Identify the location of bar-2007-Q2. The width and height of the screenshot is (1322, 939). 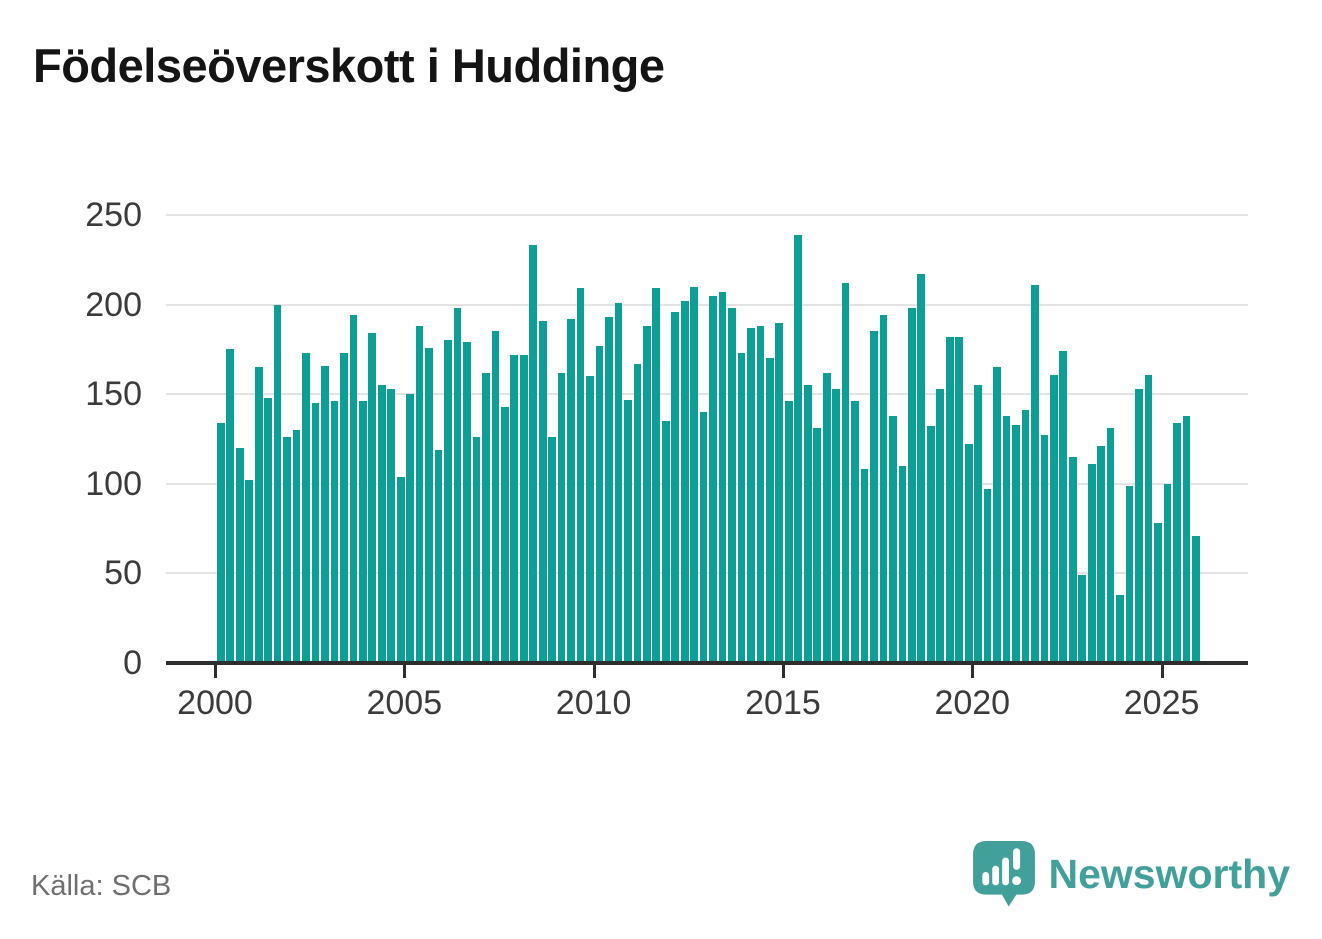
(495, 497).